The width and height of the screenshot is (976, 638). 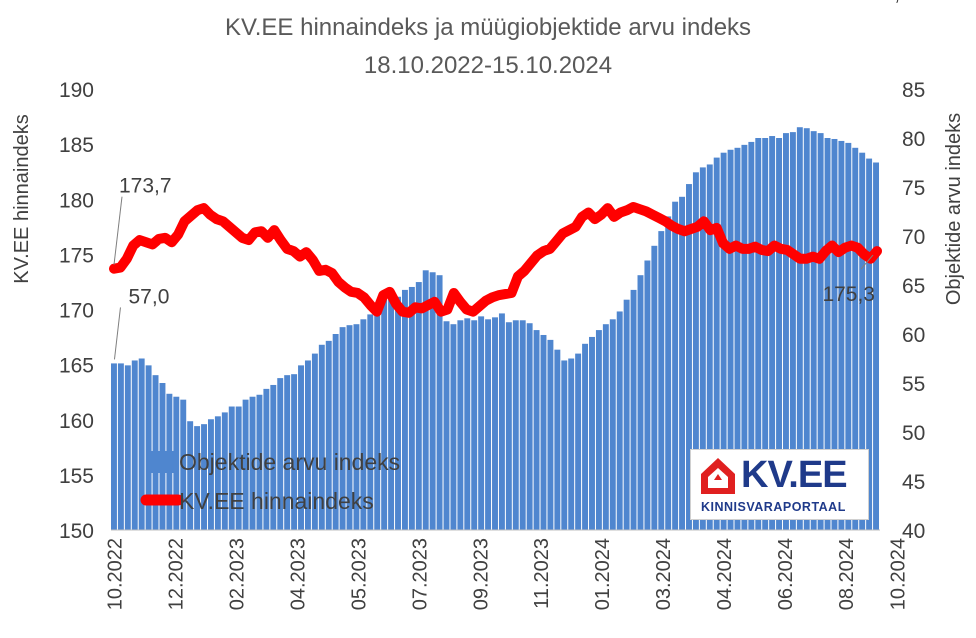 I want to click on right-axis-ticks: 40 45 50 55 60 65 70 75 80 85, so click(x=913, y=311).